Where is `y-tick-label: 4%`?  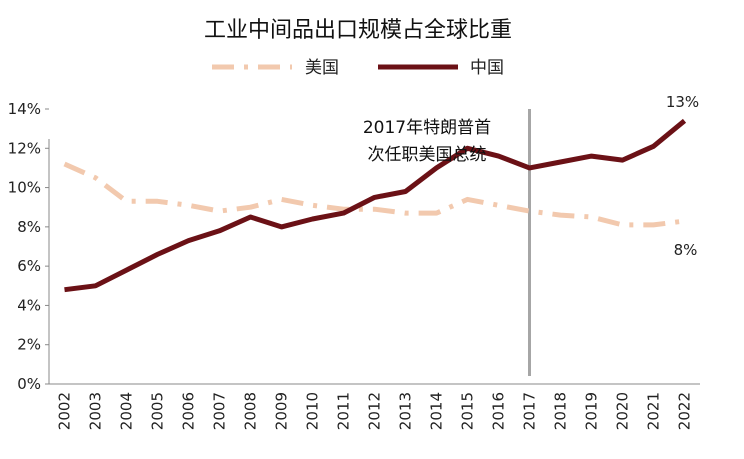 y-tick-label: 4% is located at coordinates (29, 305).